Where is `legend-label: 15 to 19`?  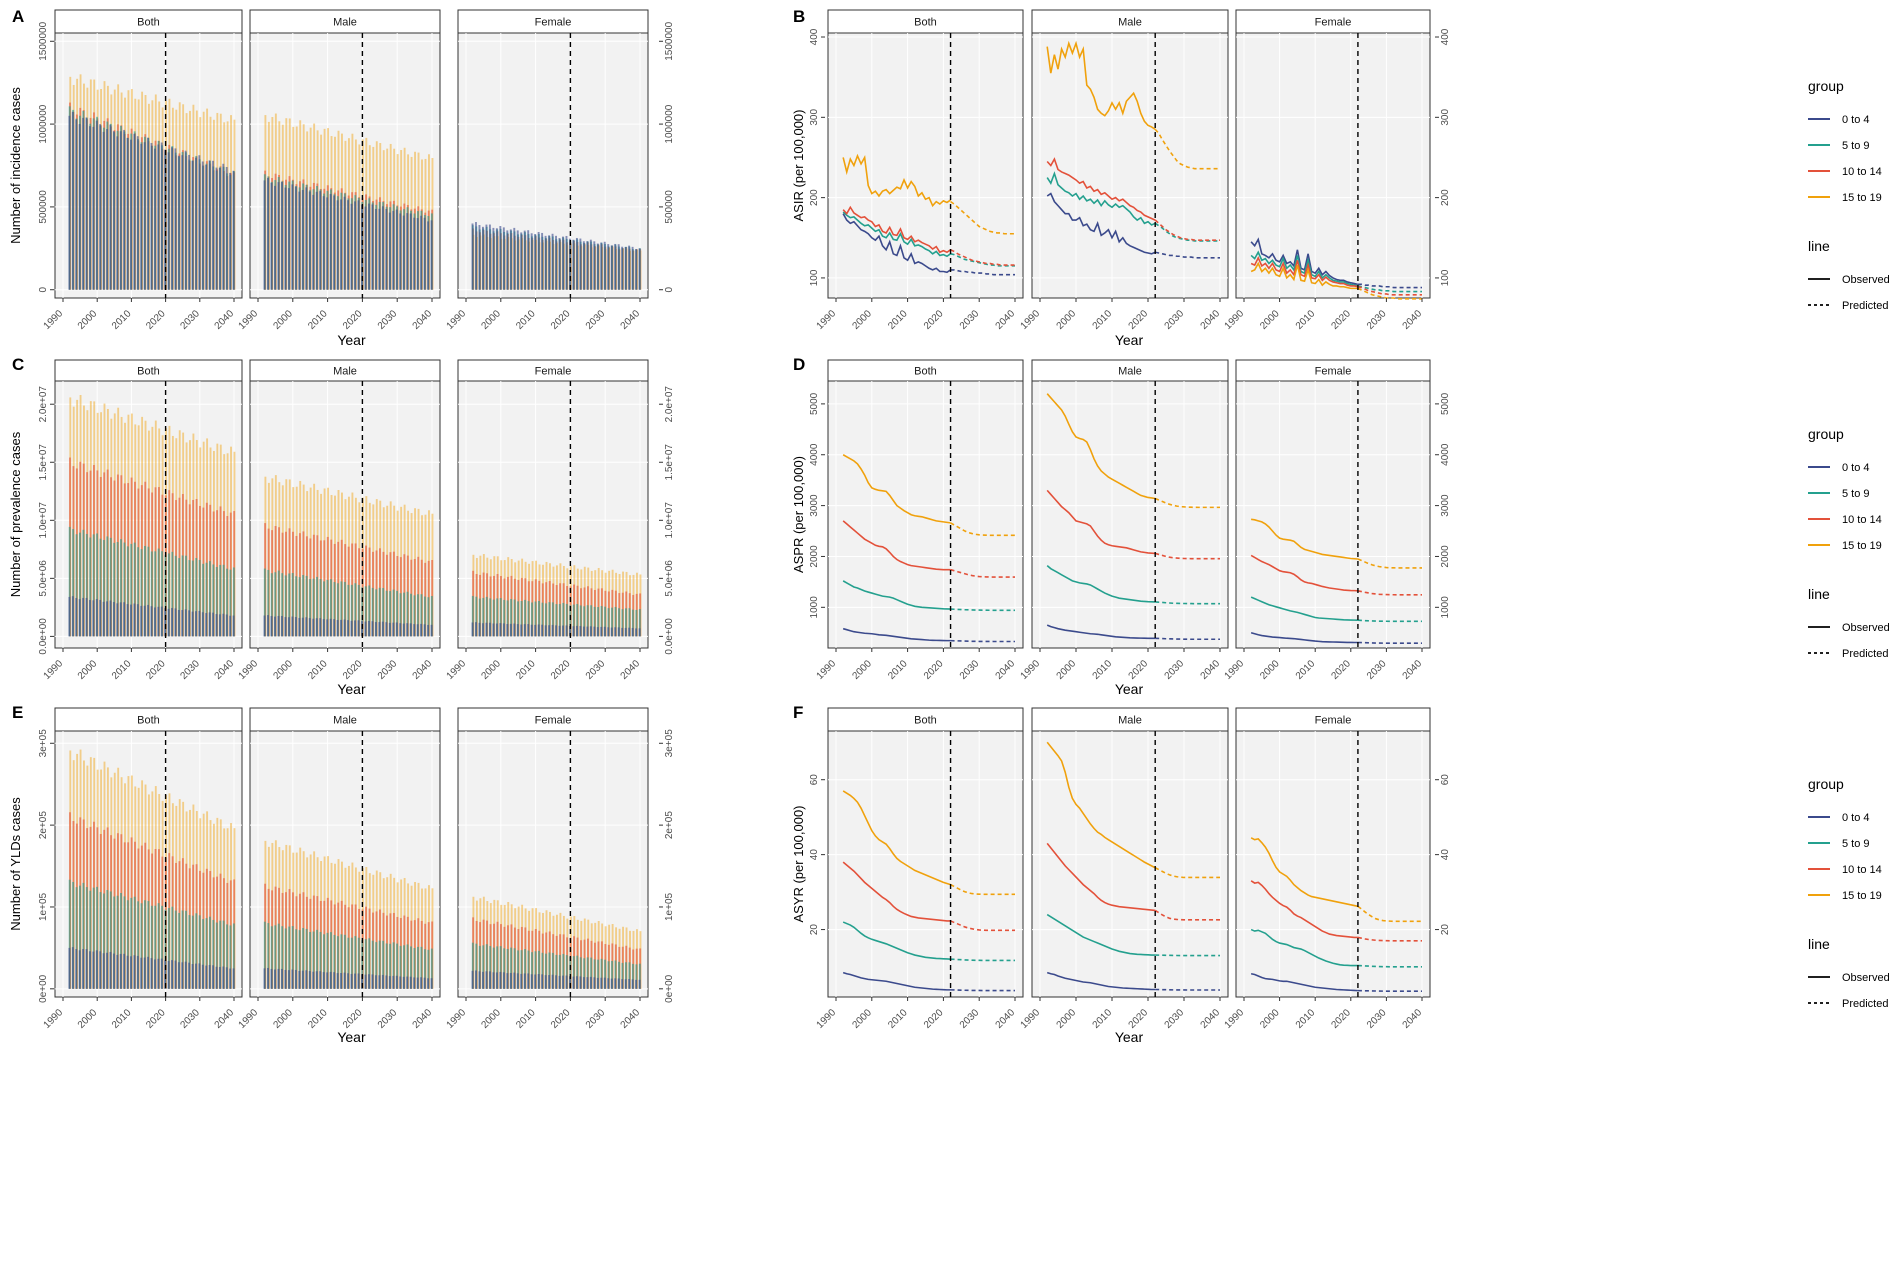 legend-label: 15 to 19 is located at coordinates (1862, 896).